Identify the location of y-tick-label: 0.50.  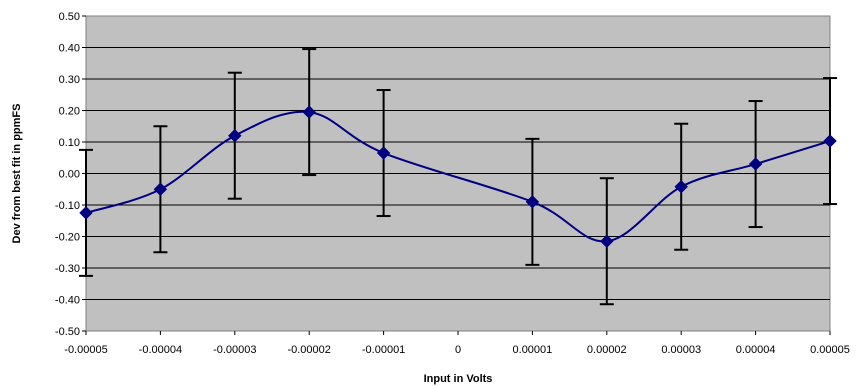
(69, 17).